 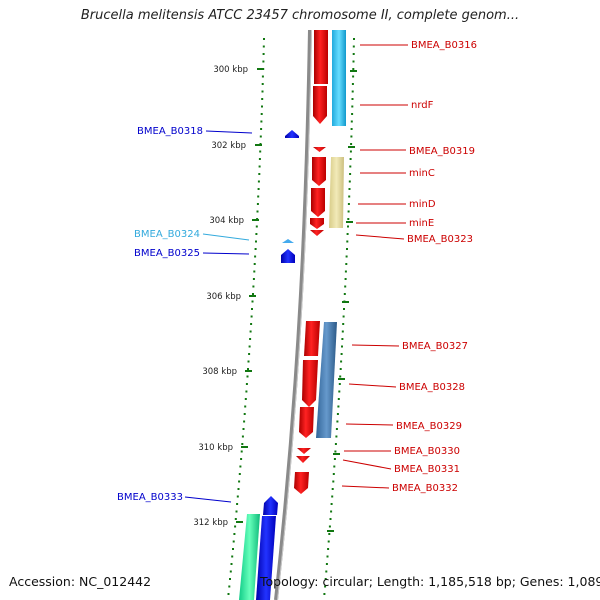 I want to click on kbp-tick-label: 302 kbp, so click(x=228, y=146).